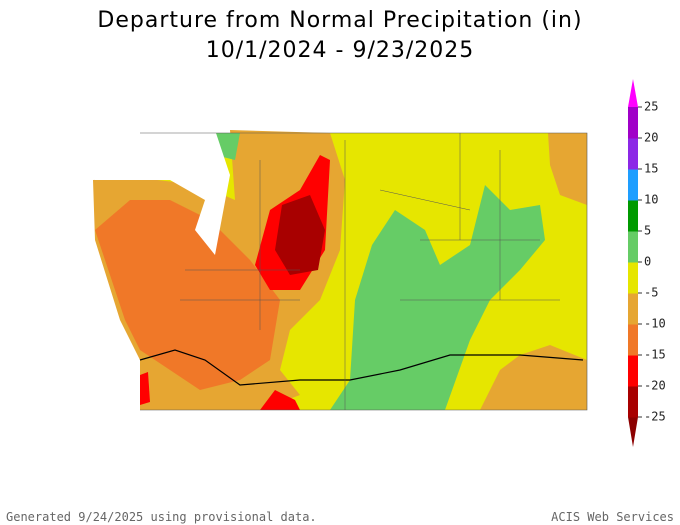 The width and height of the screenshot is (680, 525). I want to click on colorbar: 25 20 15 10 5 0 -5 -10 -15 -20 -25, so click(647, 263).